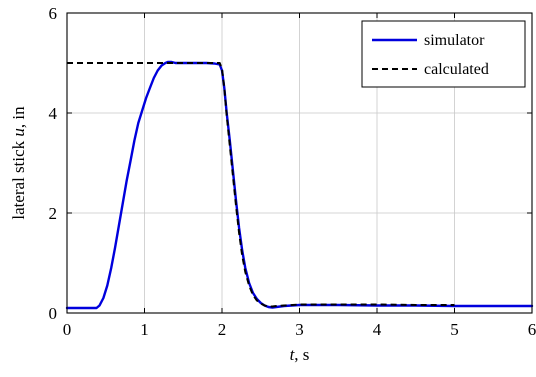 The height and width of the screenshot is (377, 536). I want to click on x-tick-label: 3, so click(299, 329).